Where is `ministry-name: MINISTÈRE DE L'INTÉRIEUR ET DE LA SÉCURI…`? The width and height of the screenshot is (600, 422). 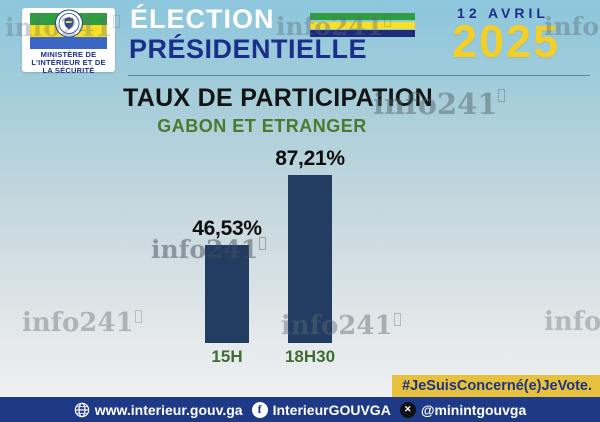
ministry-name: MINISTÈRE DE L'INTÉRIEUR ET DE LA SÉCURI… is located at coordinates (68, 63).